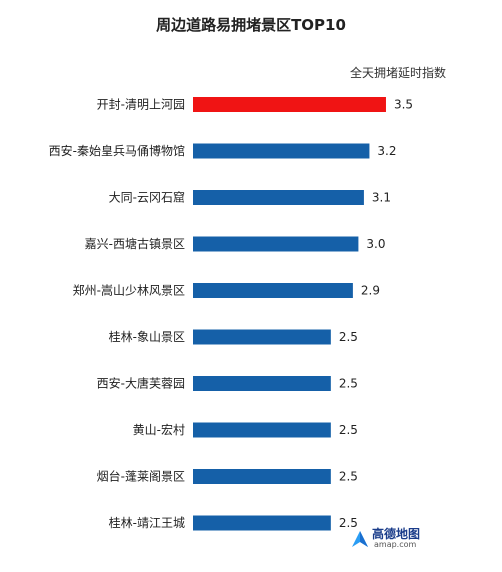 The width and height of the screenshot is (502, 572). Describe the element at coordinates (251, 25) in the screenshot. I see `chart-title: 周边道路易拥堵景区TOP10` at that location.